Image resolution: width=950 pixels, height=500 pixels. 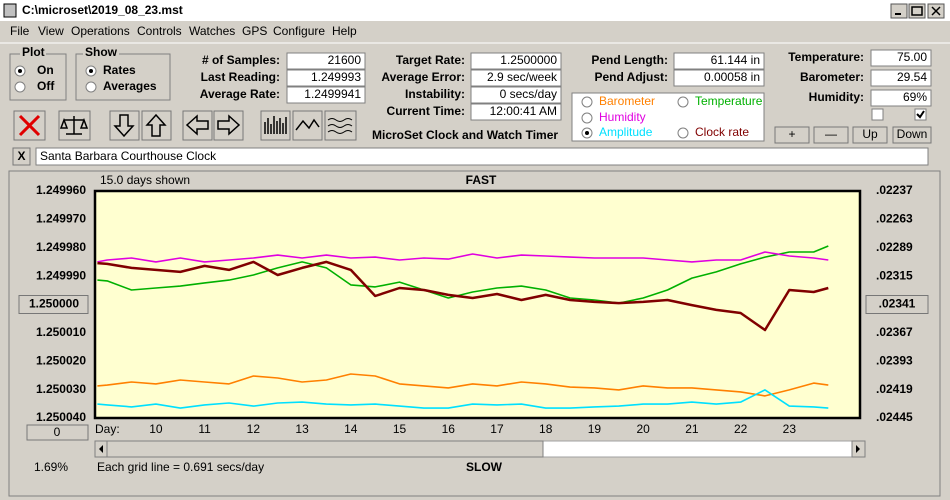 What do you see at coordinates (430, 60) in the screenshot?
I see `field-label: Target Rate:` at bounding box center [430, 60].